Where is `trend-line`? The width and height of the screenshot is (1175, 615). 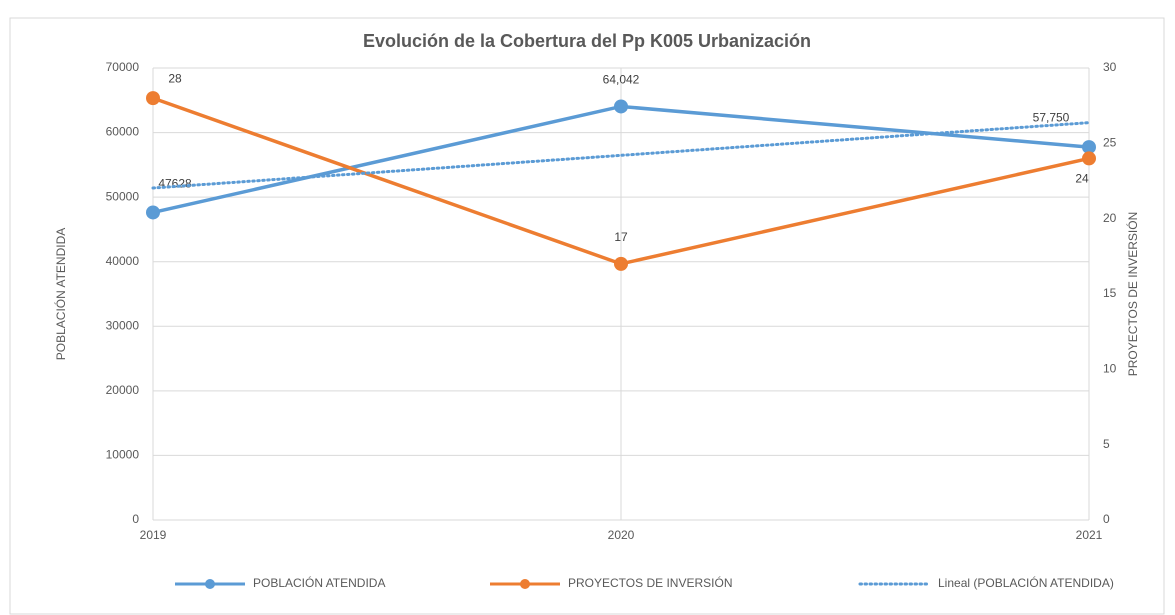
trend-line is located at coordinates (621, 155).